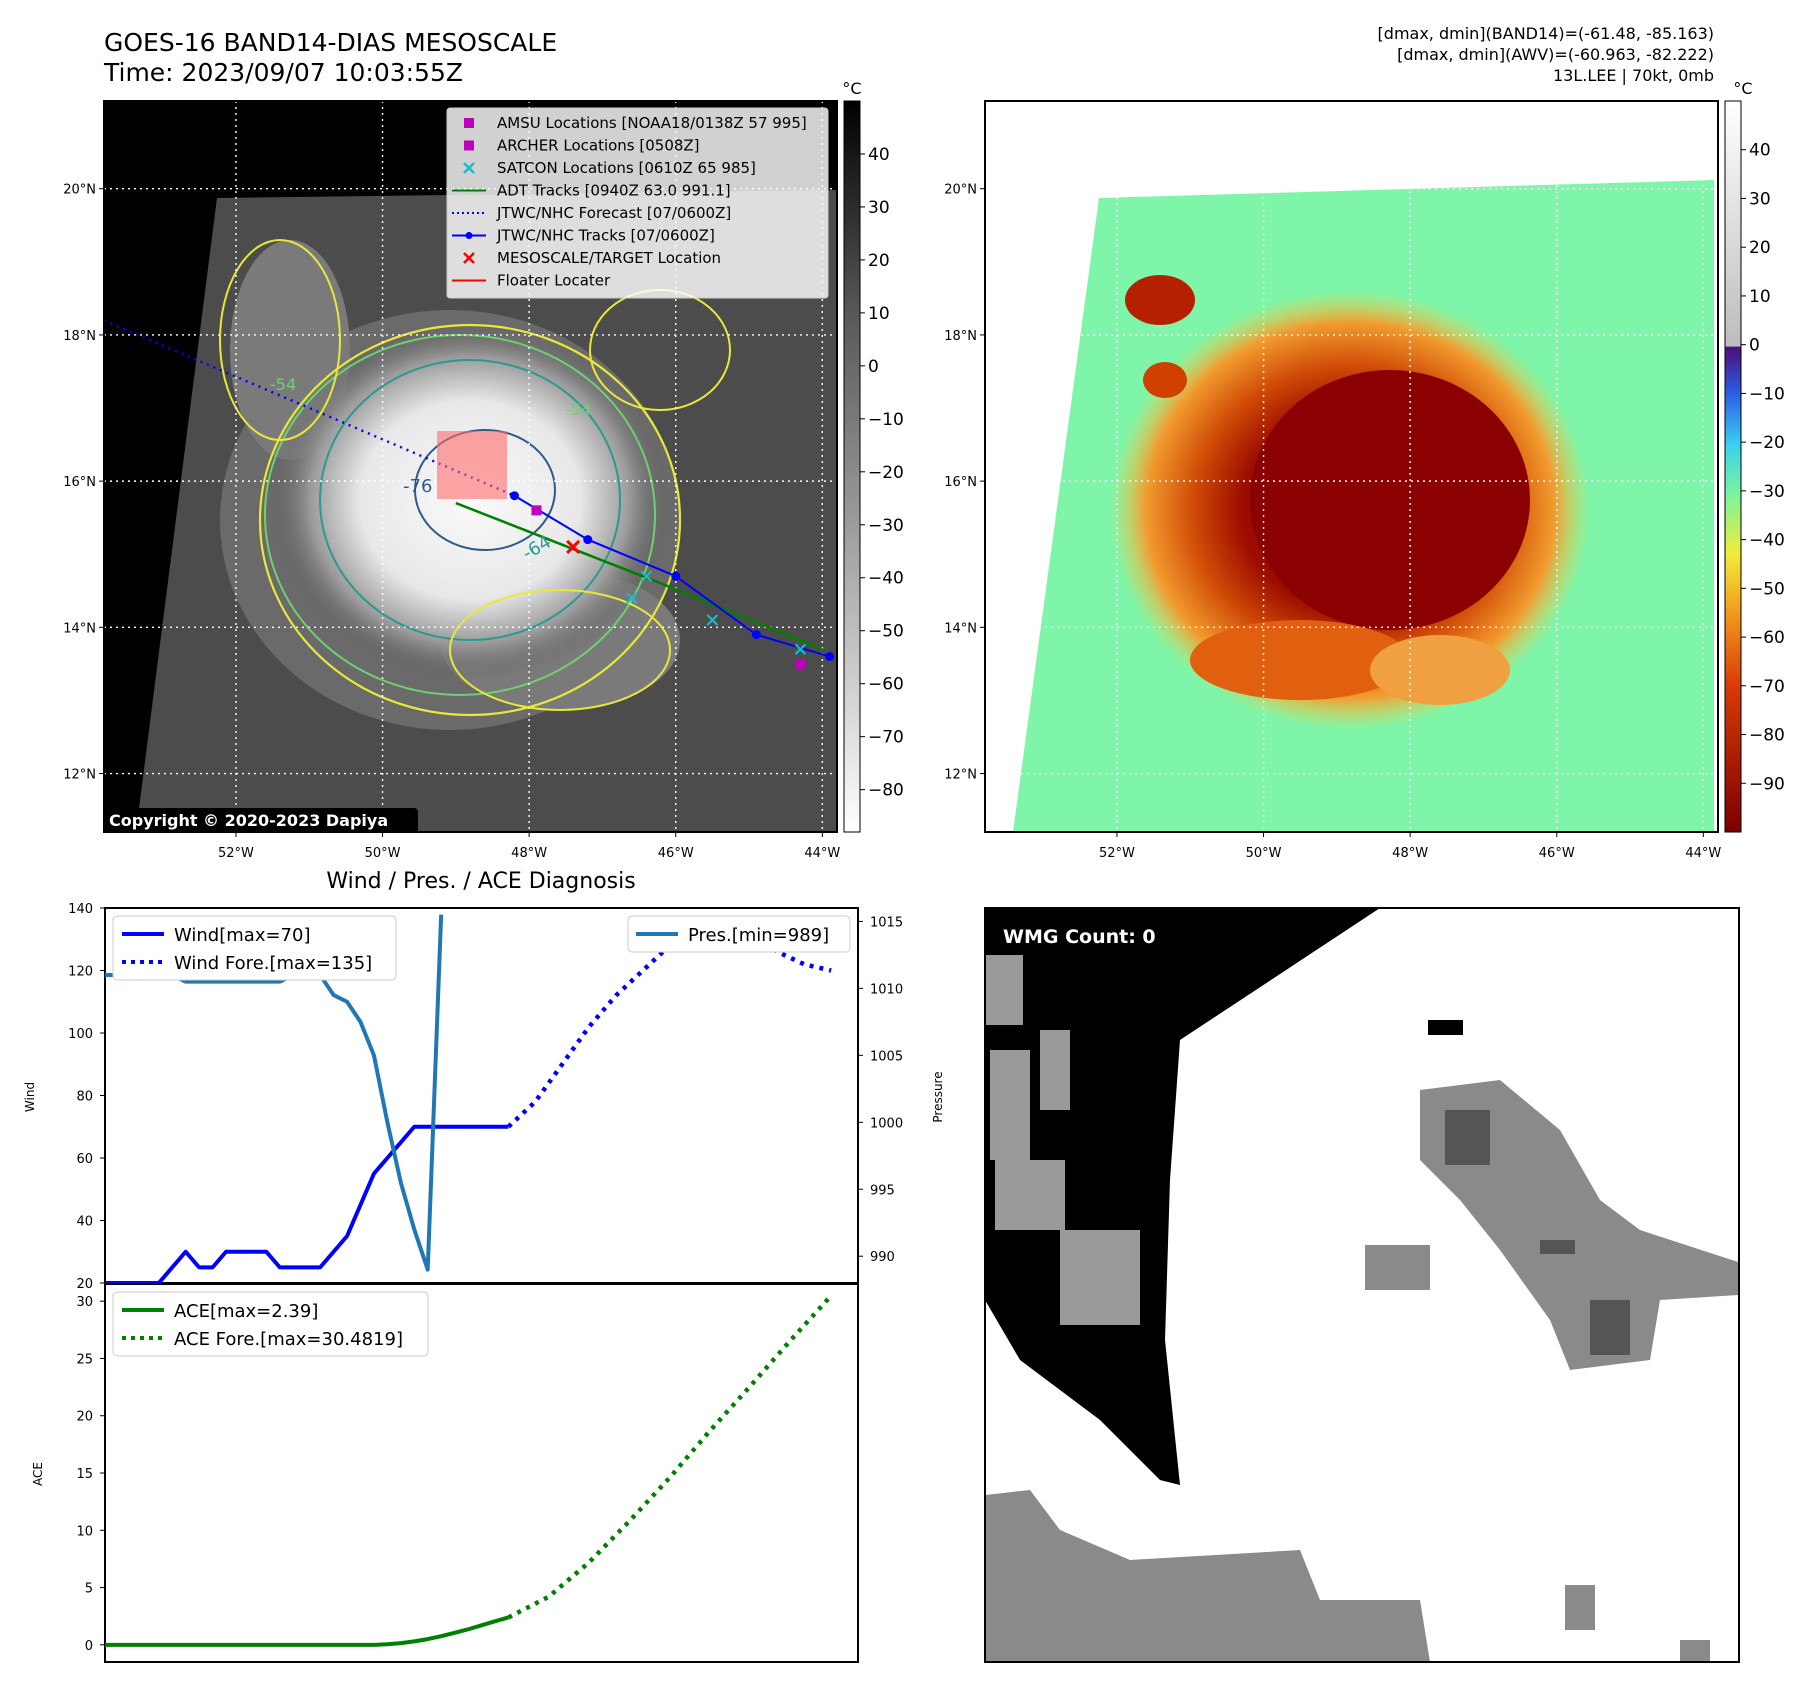  Describe the element at coordinates (84, 1302) in the screenshot. I see `ace-chart-ytick-label: 30` at that location.